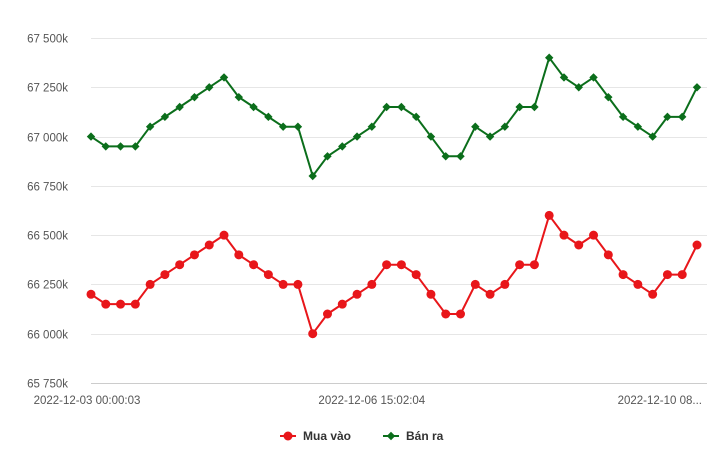  I want to click on y-tick-label: 66 250k, so click(47, 286).